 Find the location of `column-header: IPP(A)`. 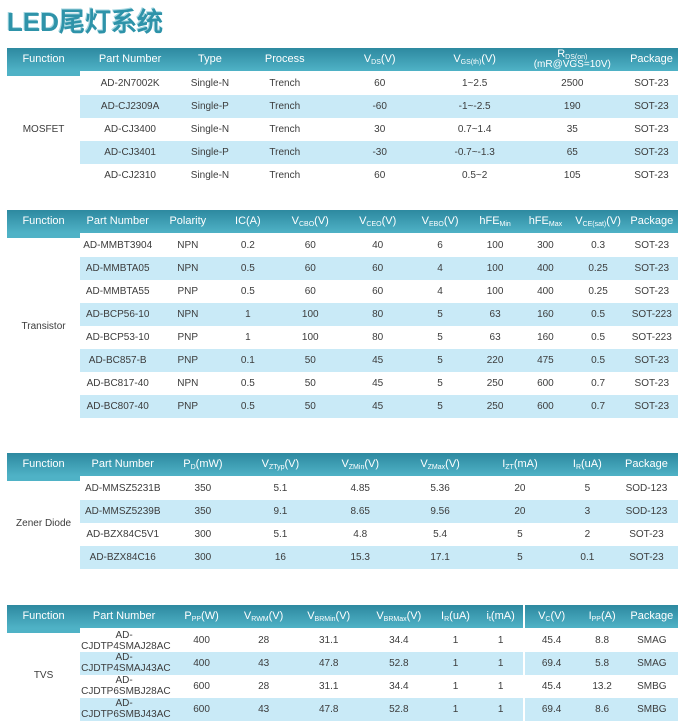

column-header: IPP(A) is located at coordinates (602, 617).